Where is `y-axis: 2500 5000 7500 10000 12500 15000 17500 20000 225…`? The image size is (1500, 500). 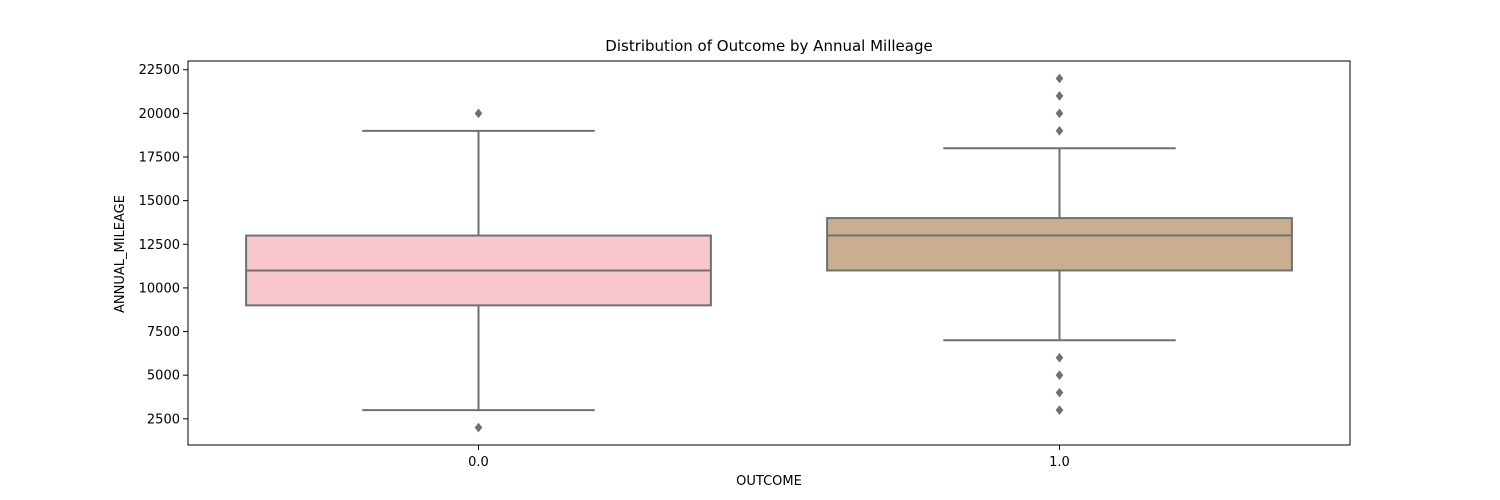
y-axis: 2500 5000 7500 10000 12500 15000 17500 20000 225… is located at coordinates (163, 245).